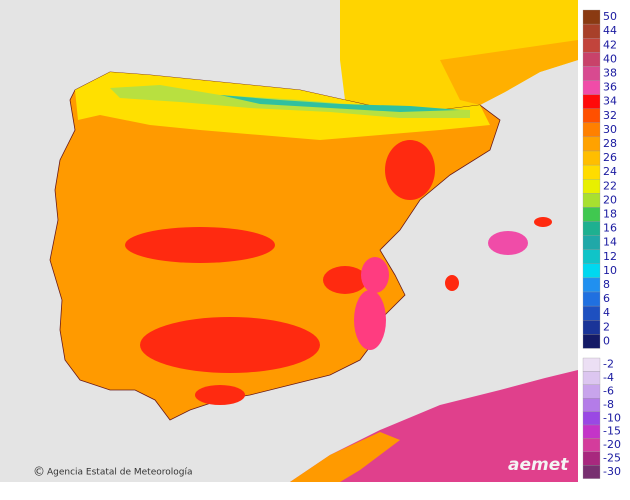 The image size is (630, 500). Describe the element at coordinates (610, 87) in the screenshot. I see `legend-label: 36` at that location.